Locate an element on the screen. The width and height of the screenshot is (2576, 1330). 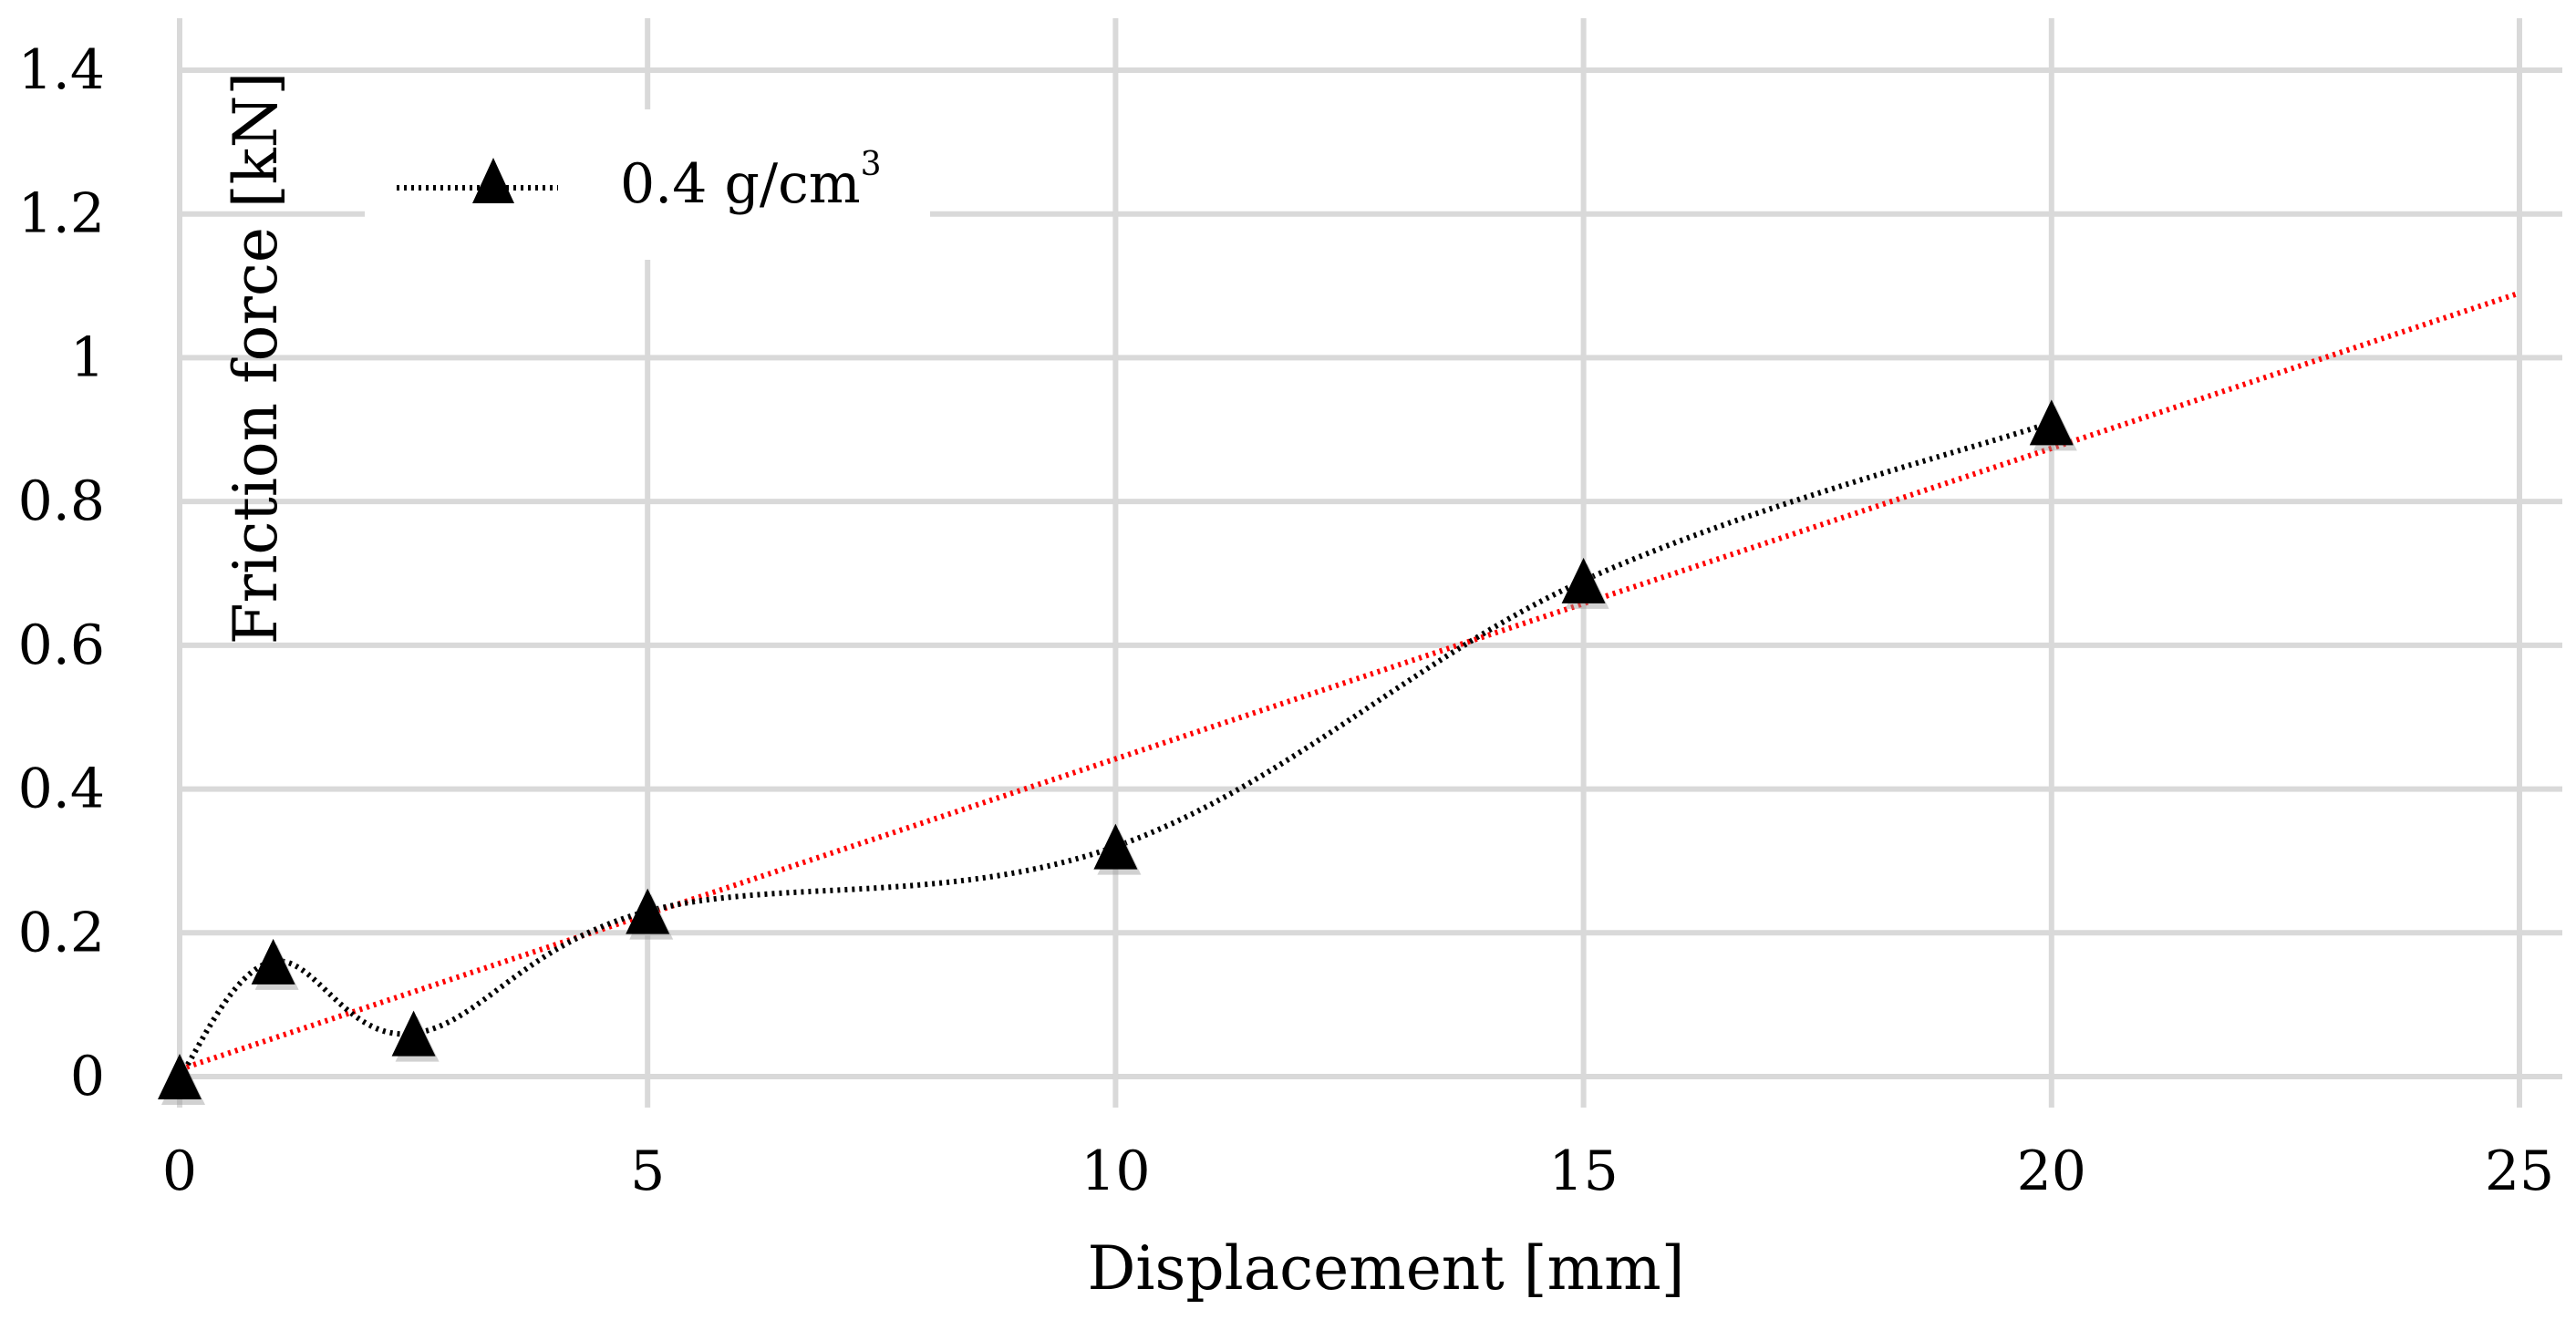
legend-label-text: 0.4 g/cm is located at coordinates (740, 184).